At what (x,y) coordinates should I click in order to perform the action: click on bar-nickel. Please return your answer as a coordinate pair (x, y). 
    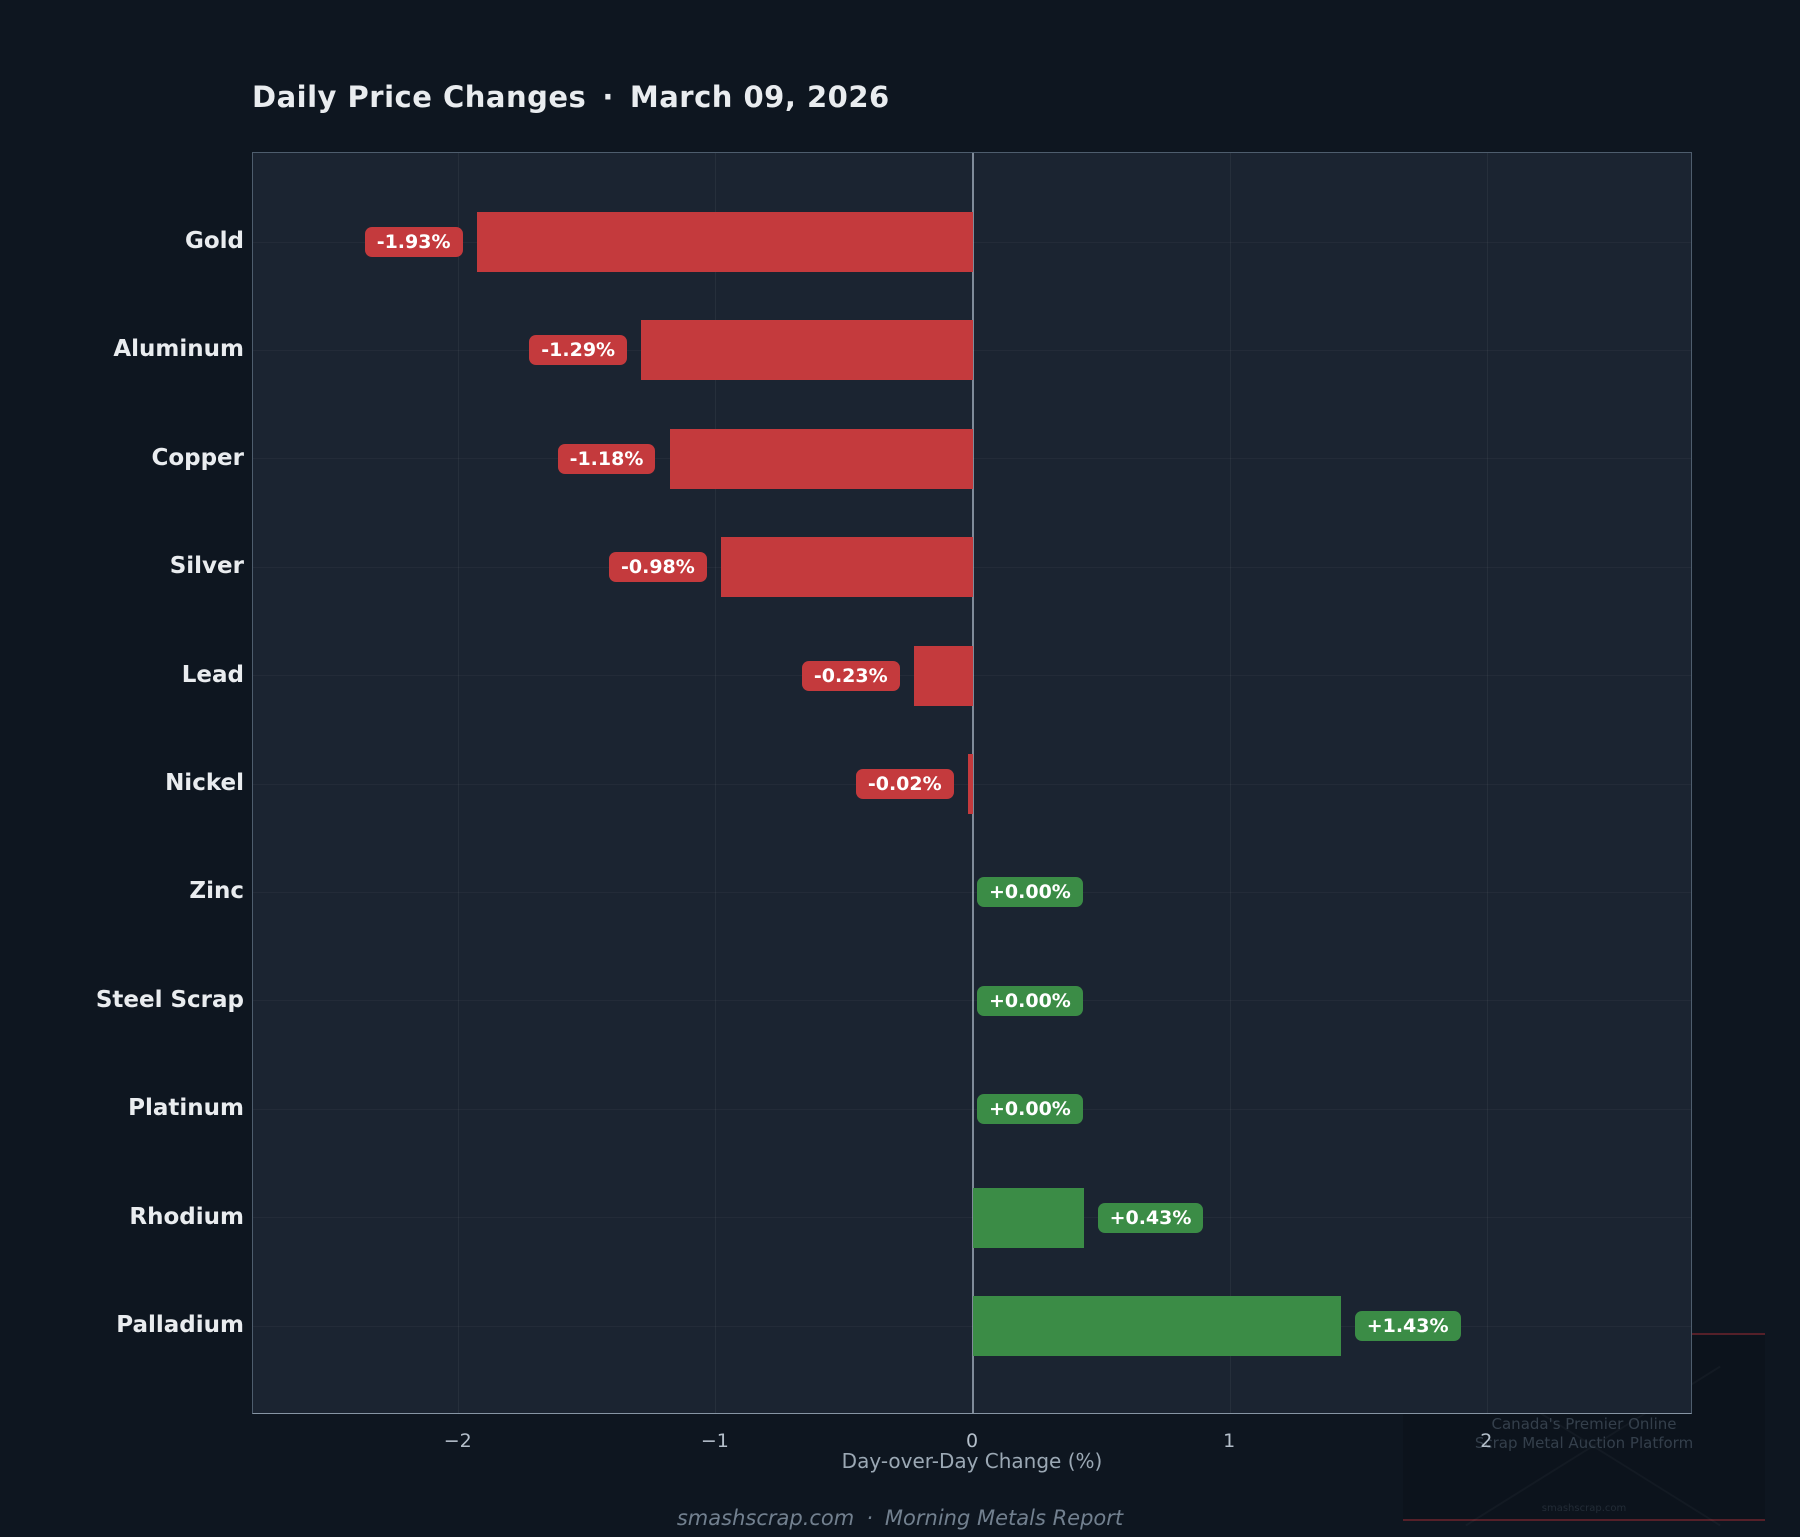
    Looking at the image, I should click on (970, 784).